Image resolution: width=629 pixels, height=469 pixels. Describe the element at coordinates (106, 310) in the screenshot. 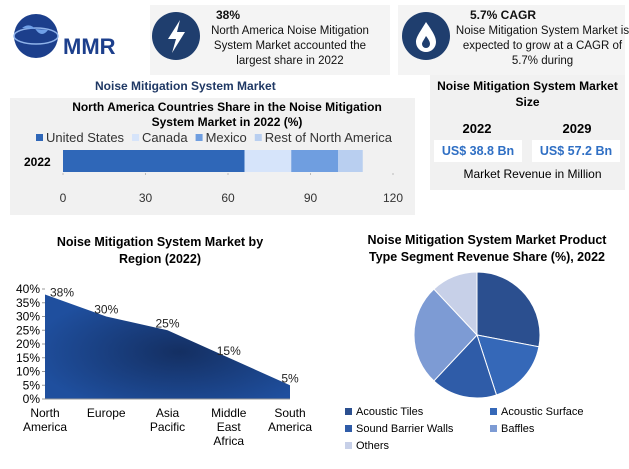

I see `data-label: 30%` at that location.